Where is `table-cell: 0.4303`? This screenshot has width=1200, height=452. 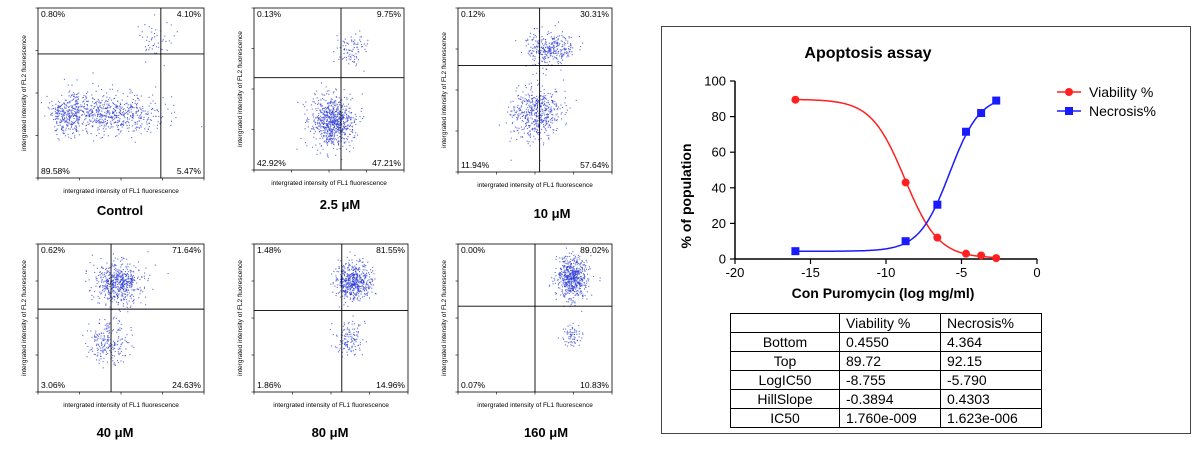
table-cell: 0.4303 is located at coordinates (991, 399).